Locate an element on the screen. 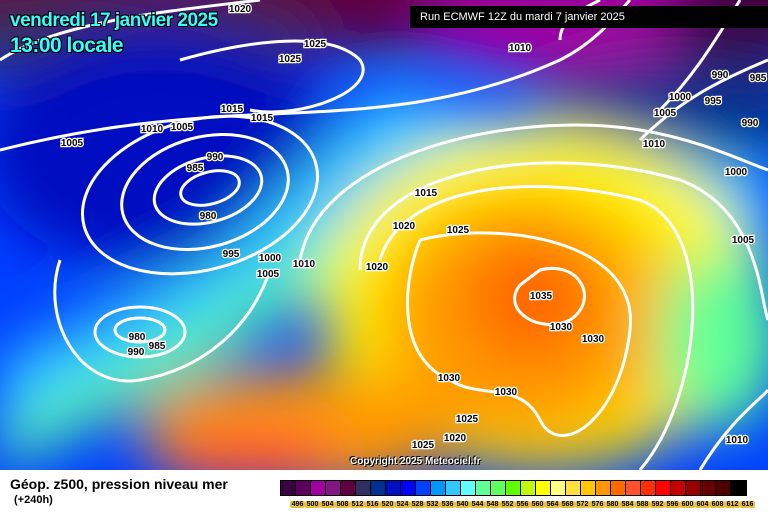  scale-tick-label: 592 is located at coordinates (657, 504).